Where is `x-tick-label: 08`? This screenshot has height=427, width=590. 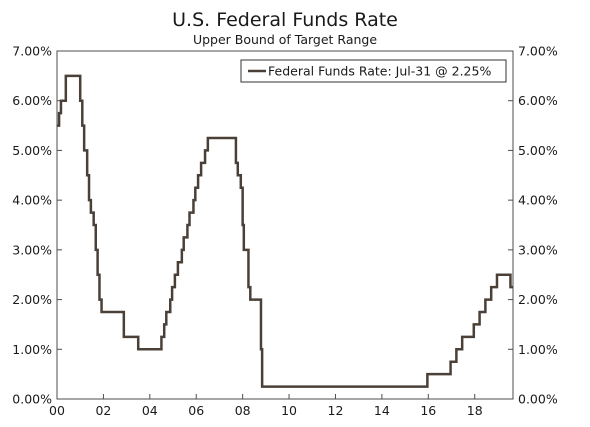 x-tick-label: 08 is located at coordinates (243, 410).